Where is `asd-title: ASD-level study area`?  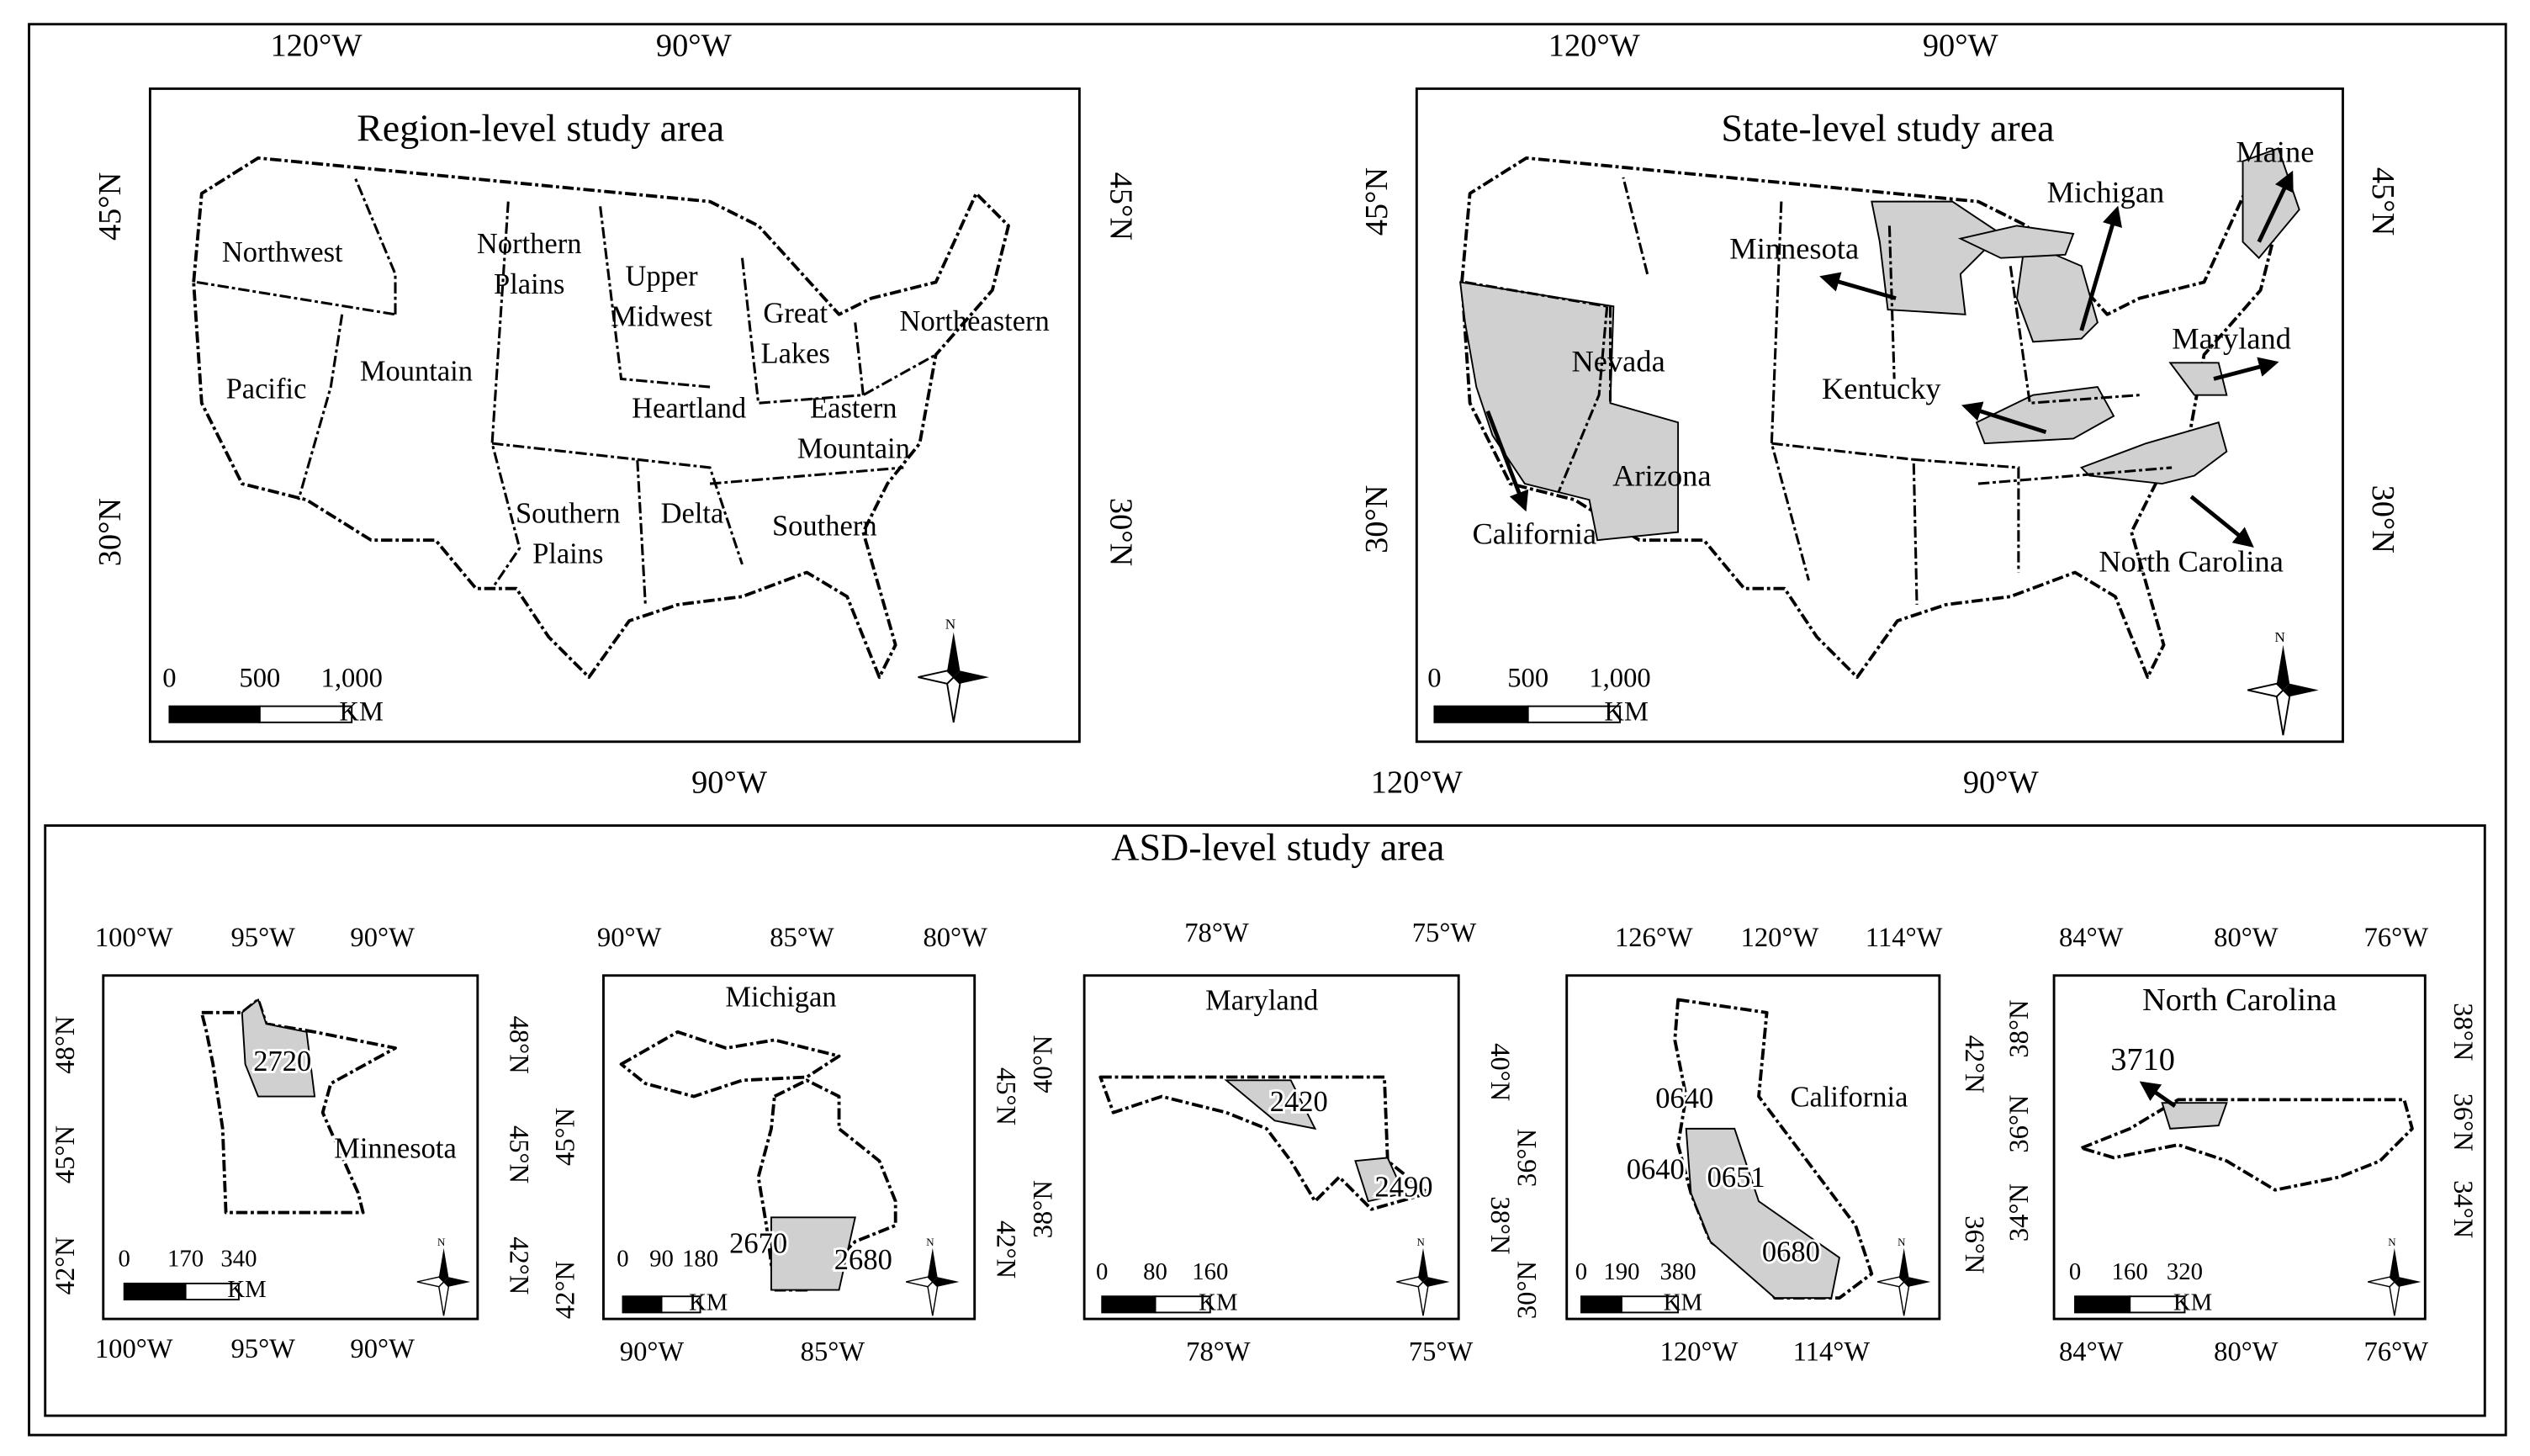 asd-title: ASD-level study area is located at coordinates (1278, 847).